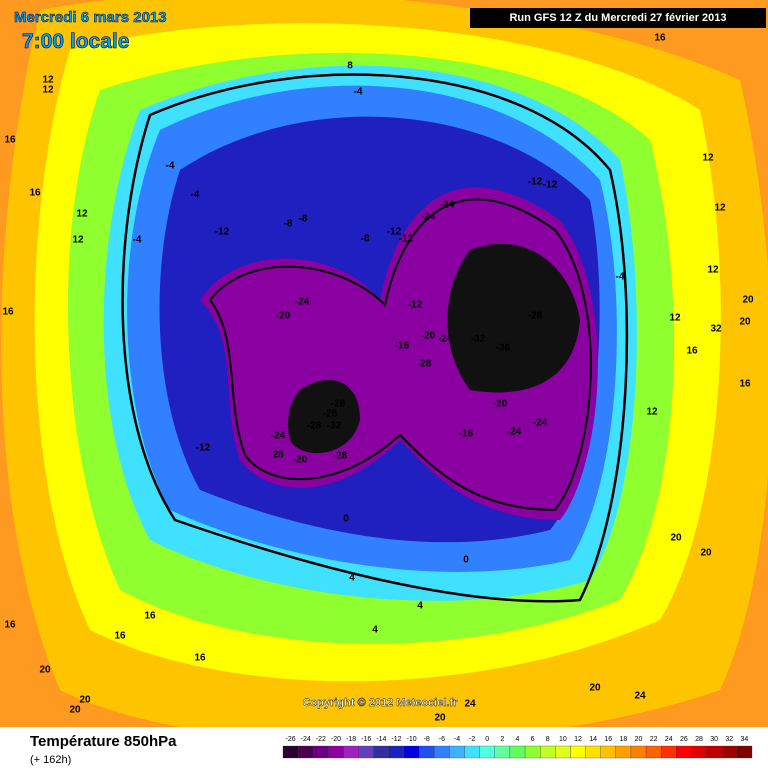  I want to click on zone-neg28, so click(513, 318).